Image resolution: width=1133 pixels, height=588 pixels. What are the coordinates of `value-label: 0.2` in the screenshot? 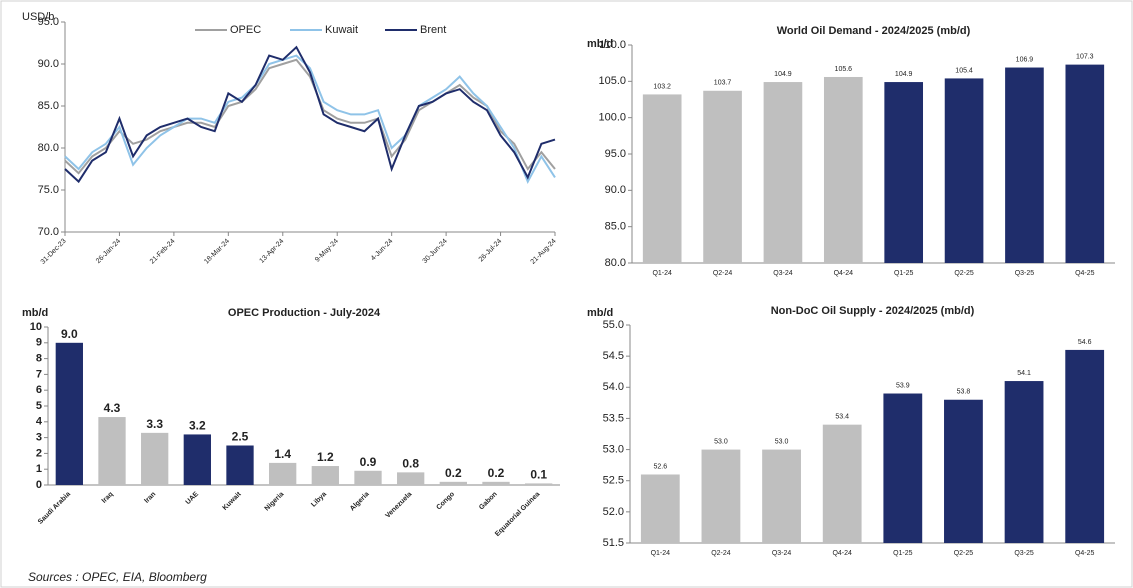 It's located at (496, 473).